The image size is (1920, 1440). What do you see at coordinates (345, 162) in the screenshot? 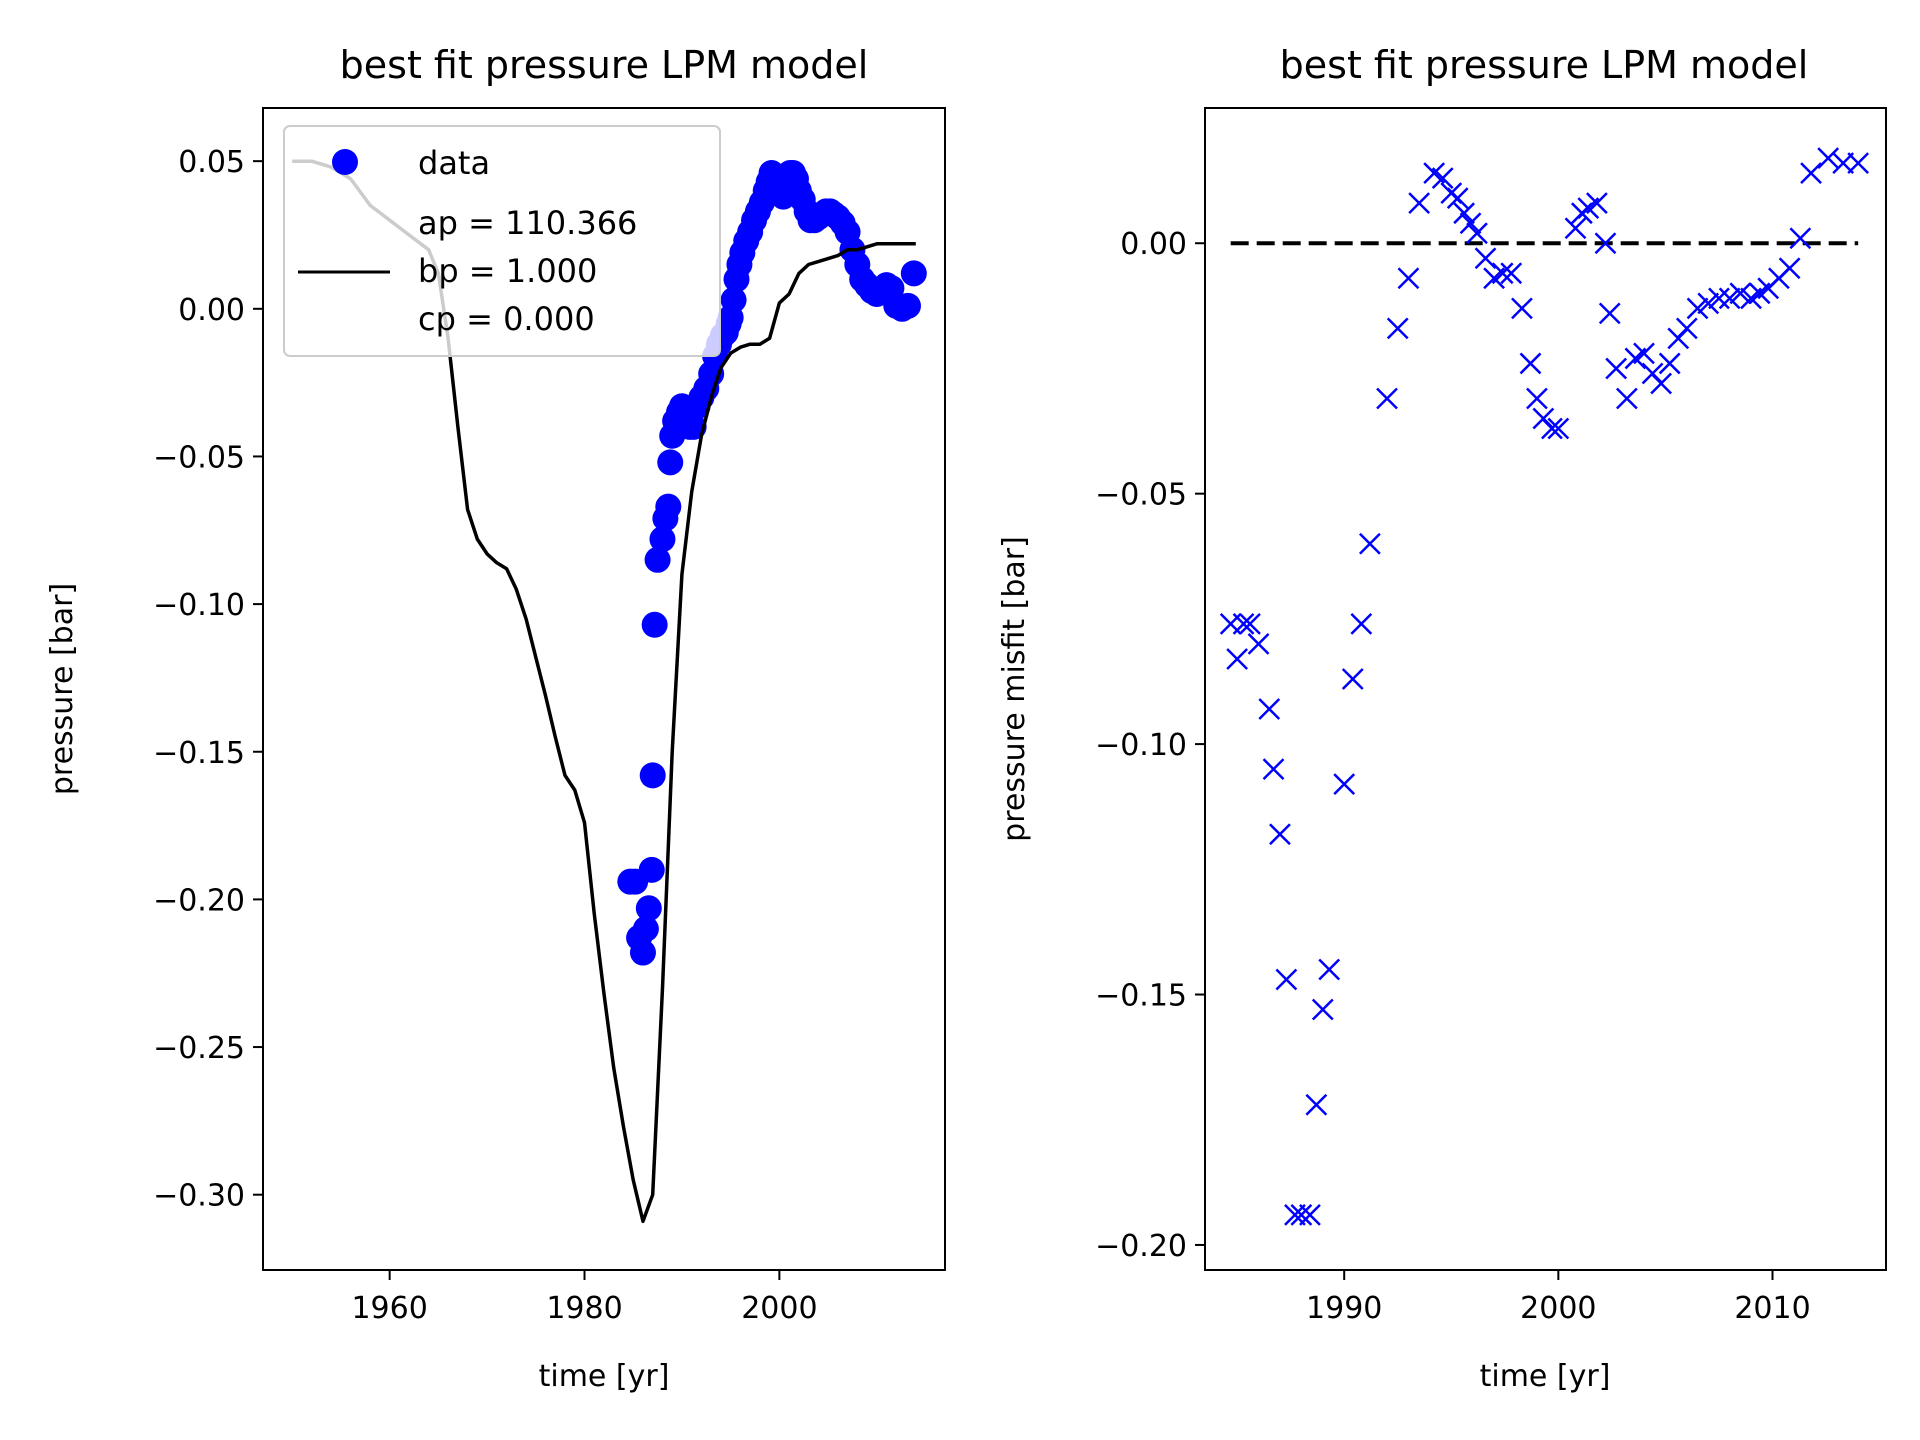
I see `legend-marker-data` at bounding box center [345, 162].